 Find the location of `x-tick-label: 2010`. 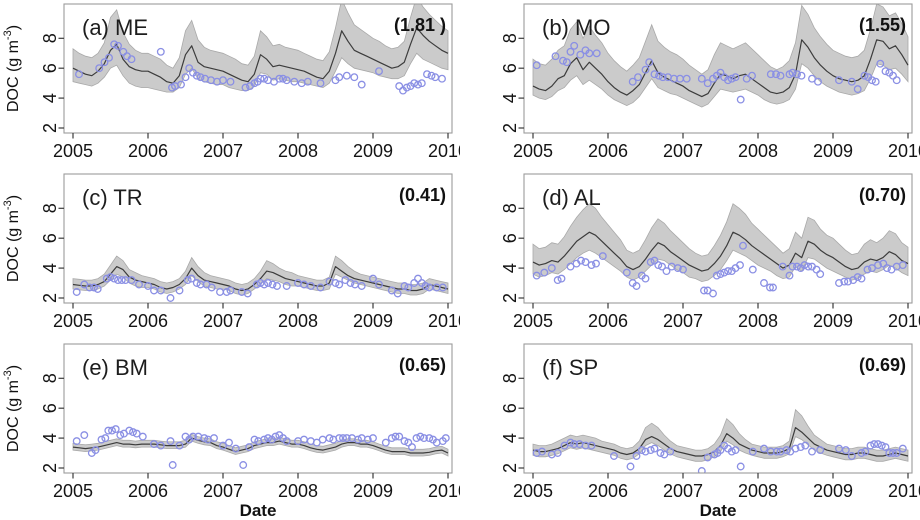

x-tick-label: 2010 is located at coordinates (904, 321).